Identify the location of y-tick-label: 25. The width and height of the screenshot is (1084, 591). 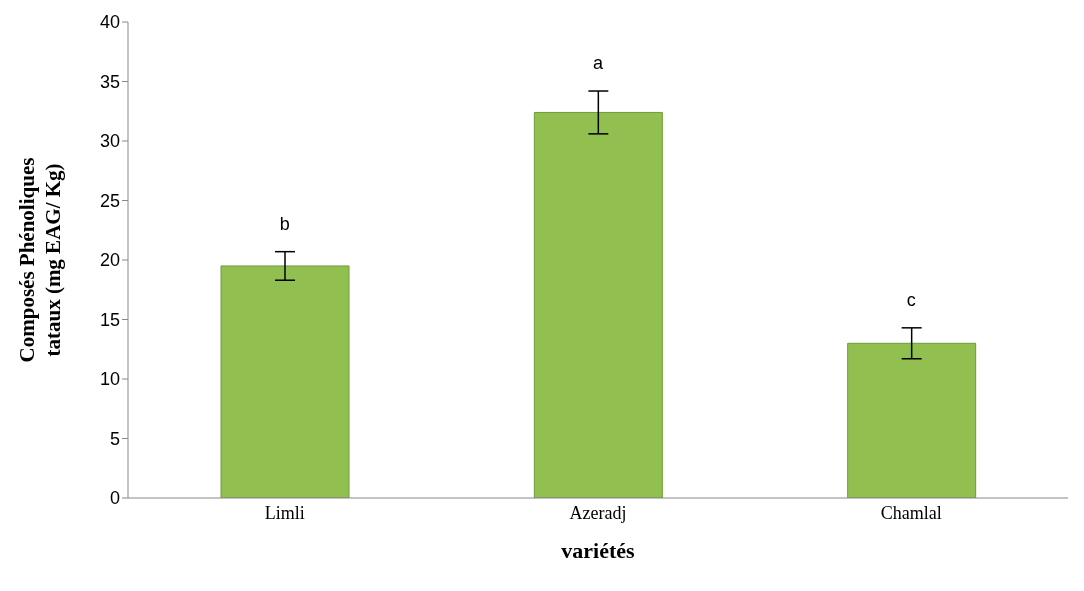
(109, 200).